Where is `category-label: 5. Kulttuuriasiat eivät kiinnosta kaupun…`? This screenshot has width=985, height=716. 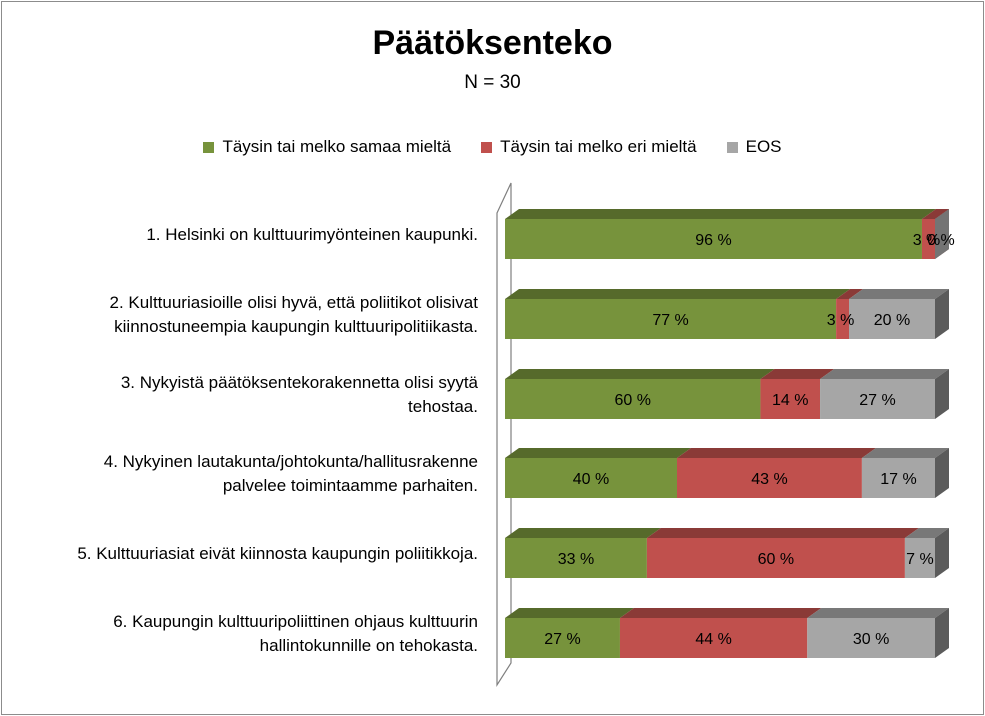 category-label: 5. Kulttuuriasiat eivät kiinnosta kaupun… is located at coordinates (239, 554).